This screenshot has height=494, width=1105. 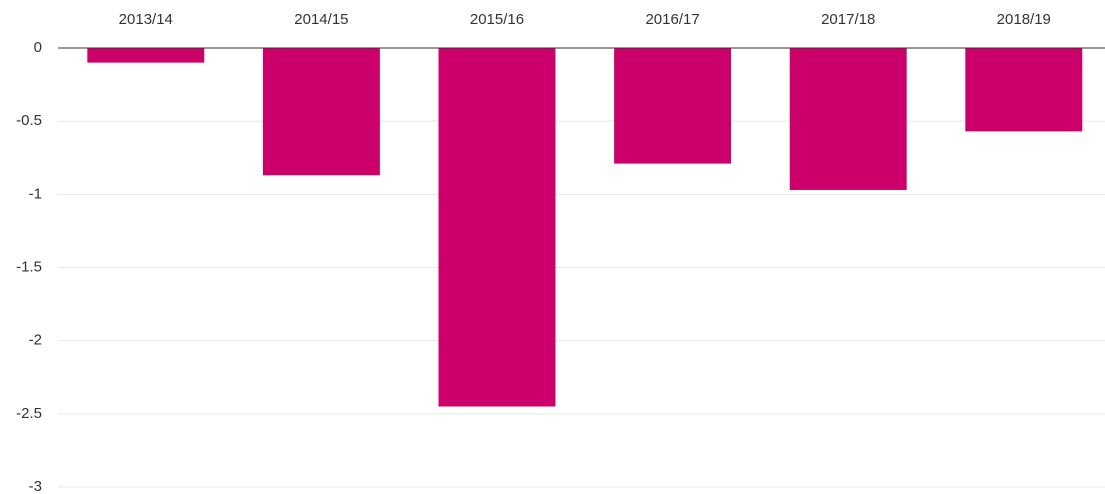 What do you see at coordinates (29, 413) in the screenshot?
I see `y-tick-label: -2.5` at bounding box center [29, 413].